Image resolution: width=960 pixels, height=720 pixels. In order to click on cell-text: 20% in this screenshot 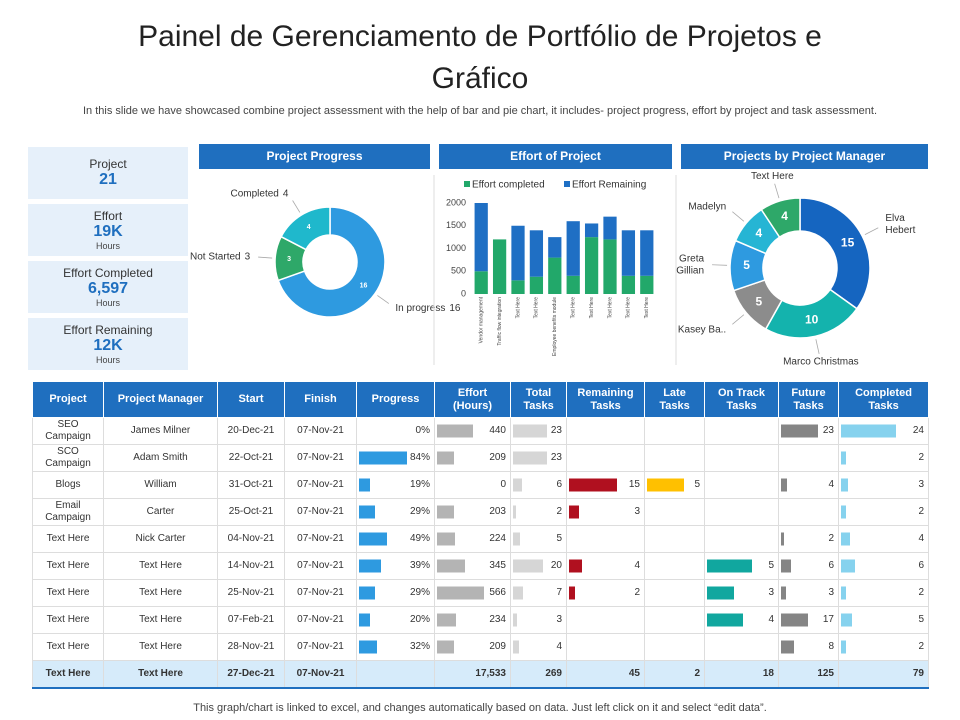, I will do `click(419, 619)`.